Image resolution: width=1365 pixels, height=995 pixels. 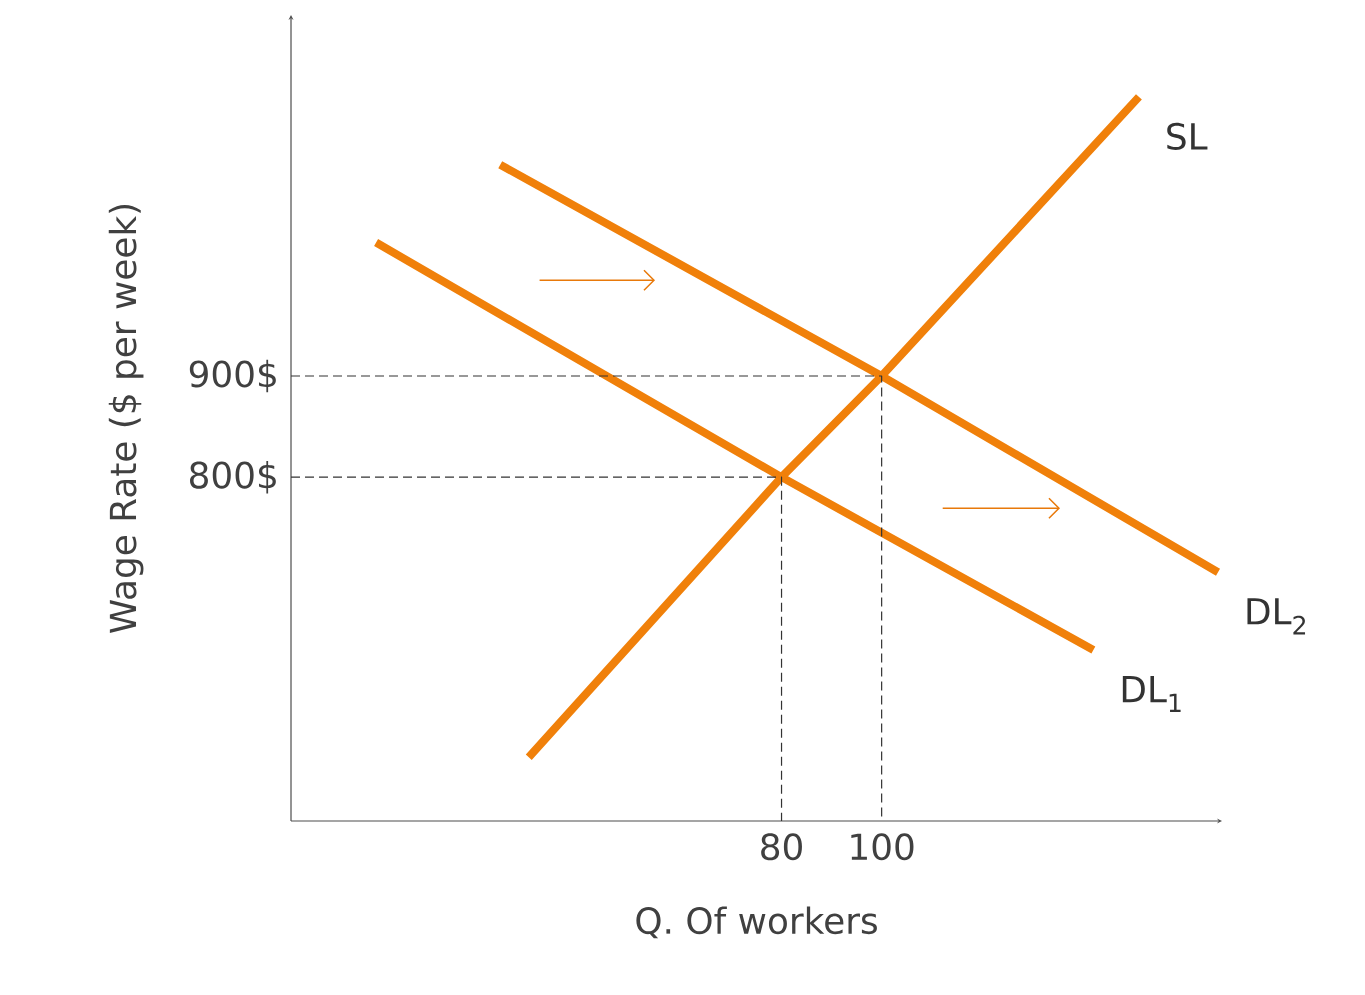 What do you see at coordinates (781, 847) in the screenshot?
I see `x-tick-label: 80` at bounding box center [781, 847].